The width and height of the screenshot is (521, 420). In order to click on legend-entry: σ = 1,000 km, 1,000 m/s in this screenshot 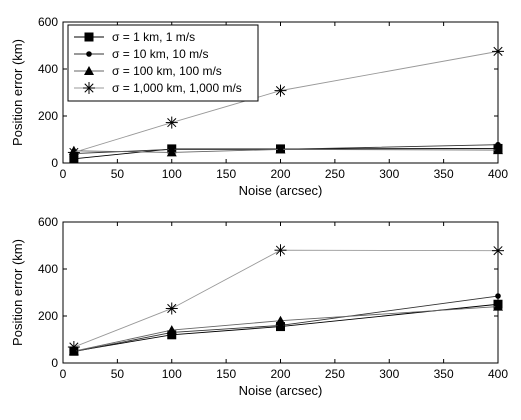, I will do `click(177, 88)`.